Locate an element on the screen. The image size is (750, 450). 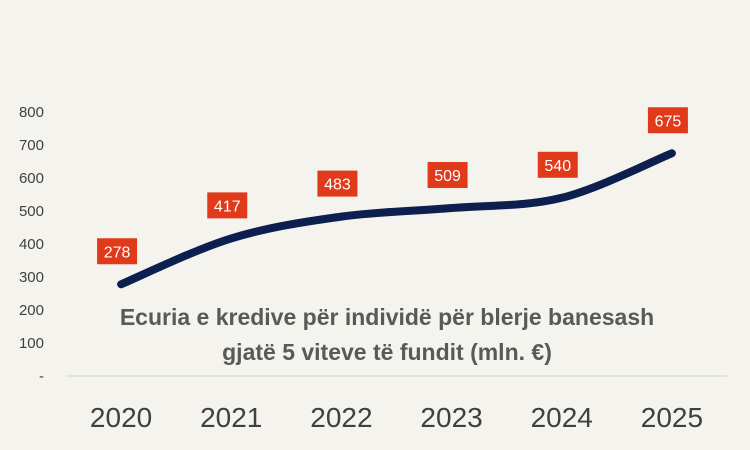
data-label-text: 509 is located at coordinates (447, 176).